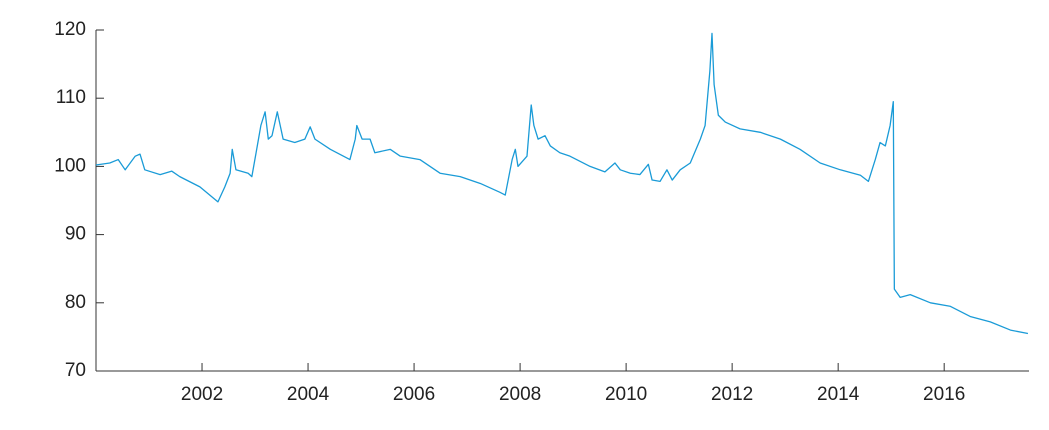 This screenshot has height=430, width=1049. Describe the element at coordinates (71, 97) in the screenshot. I see `y-tick-label: 110` at that location.